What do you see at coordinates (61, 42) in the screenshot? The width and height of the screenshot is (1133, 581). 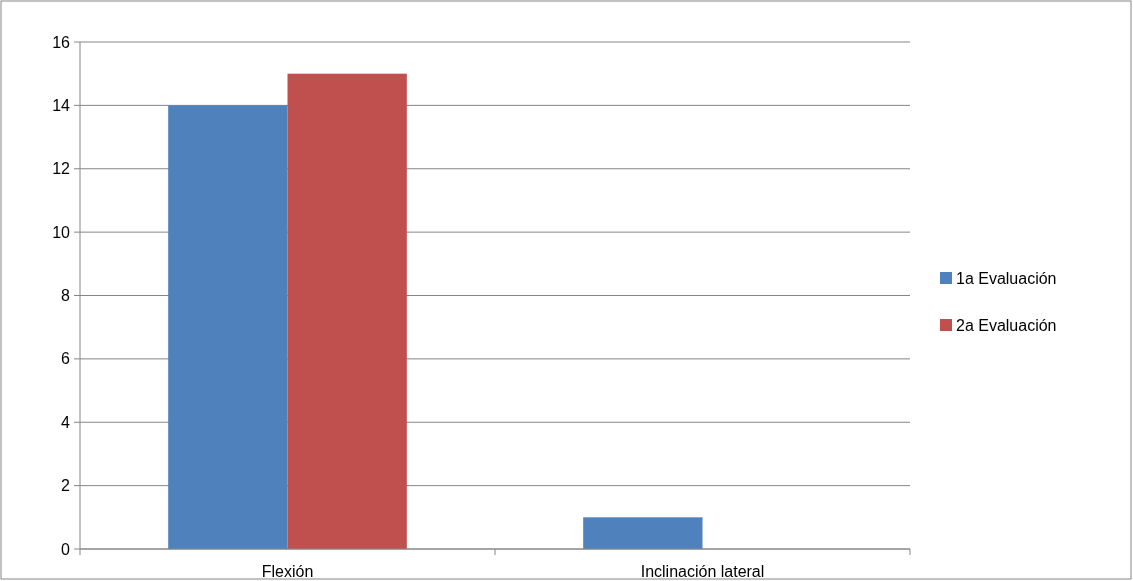 I see `y-tick-label: 16` at bounding box center [61, 42].